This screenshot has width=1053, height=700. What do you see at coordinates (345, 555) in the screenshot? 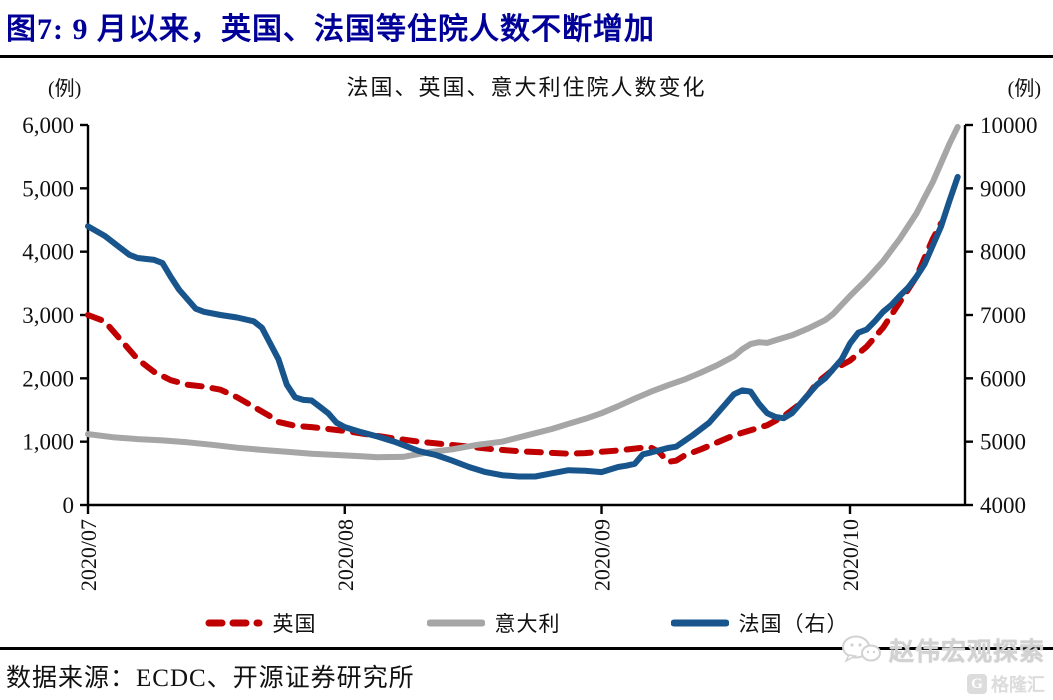
I see `x-axis-tick-label: 2020/08` at bounding box center [345, 555].